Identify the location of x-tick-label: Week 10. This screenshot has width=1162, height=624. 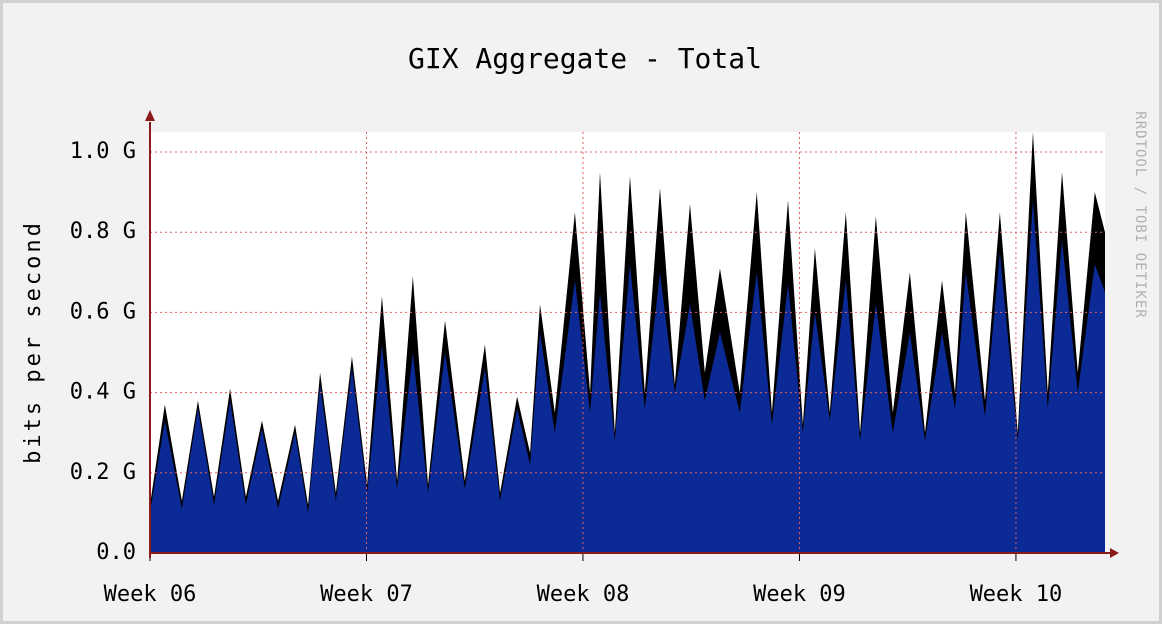
(1016, 594).